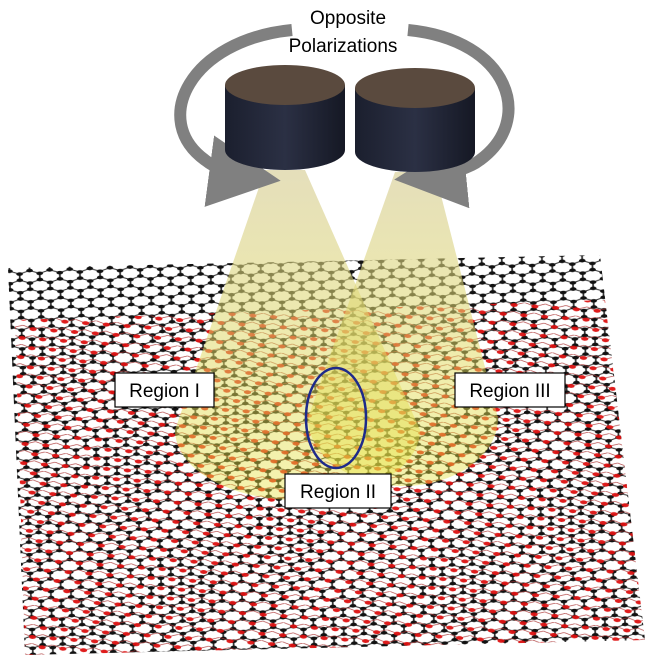 The width and height of the screenshot is (653, 667). Describe the element at coordinates (336, 418) in the screenshot. I see `overlap-ellipse` at that location.